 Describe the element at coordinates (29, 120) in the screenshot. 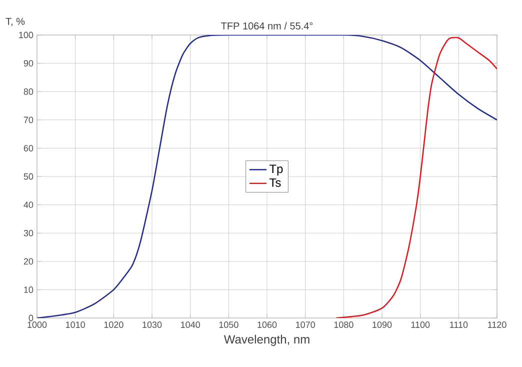

I see `y-tick-label: 70` at that location.